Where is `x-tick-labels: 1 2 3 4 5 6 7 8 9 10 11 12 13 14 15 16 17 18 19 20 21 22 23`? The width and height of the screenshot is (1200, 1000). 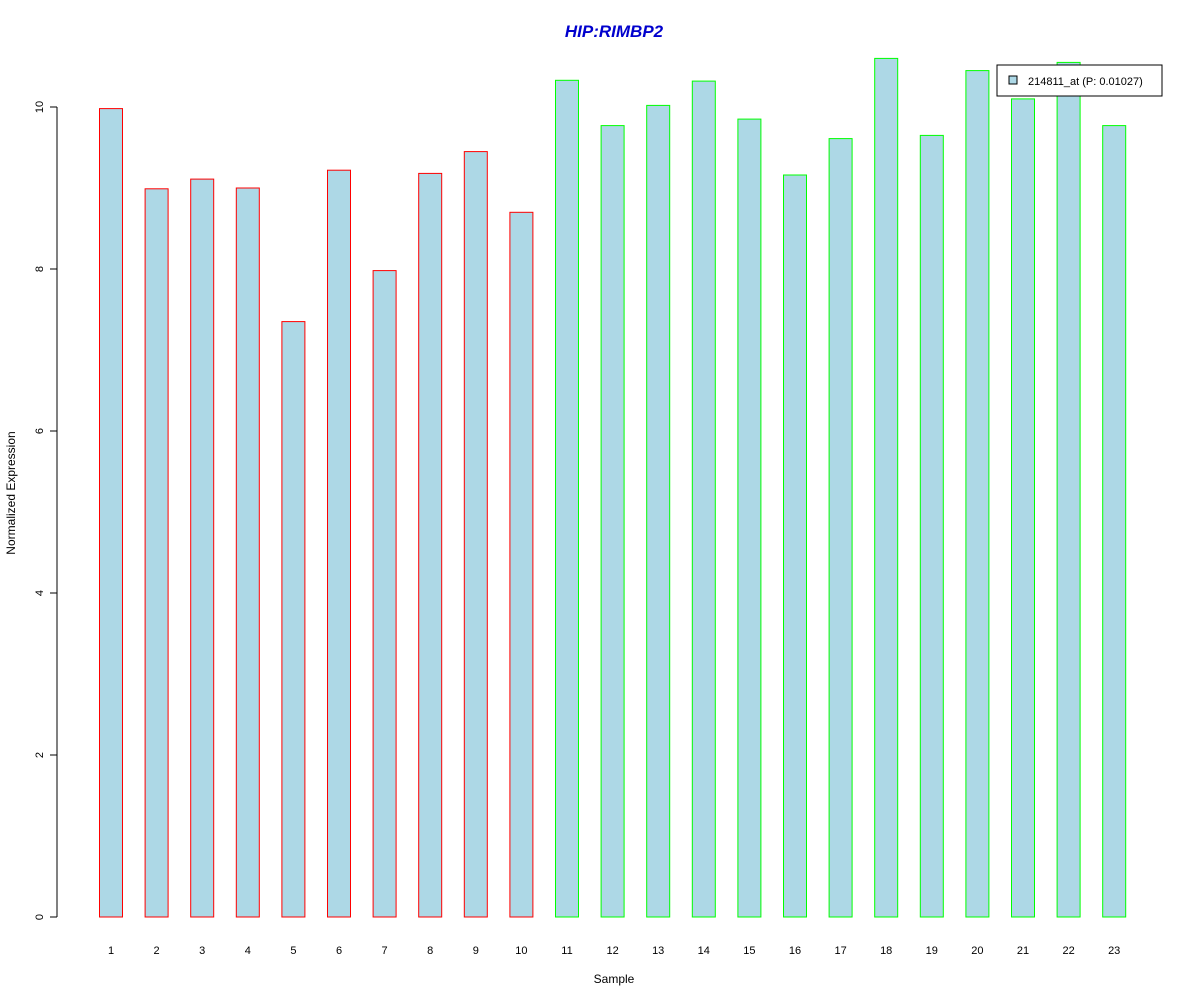
x-tick-labels: 1 2 3 4 5 6 7 8 9 10 11 12 13 14 15 16 17 18 19 20 21 22 23 is located at coordinates (614, 951).